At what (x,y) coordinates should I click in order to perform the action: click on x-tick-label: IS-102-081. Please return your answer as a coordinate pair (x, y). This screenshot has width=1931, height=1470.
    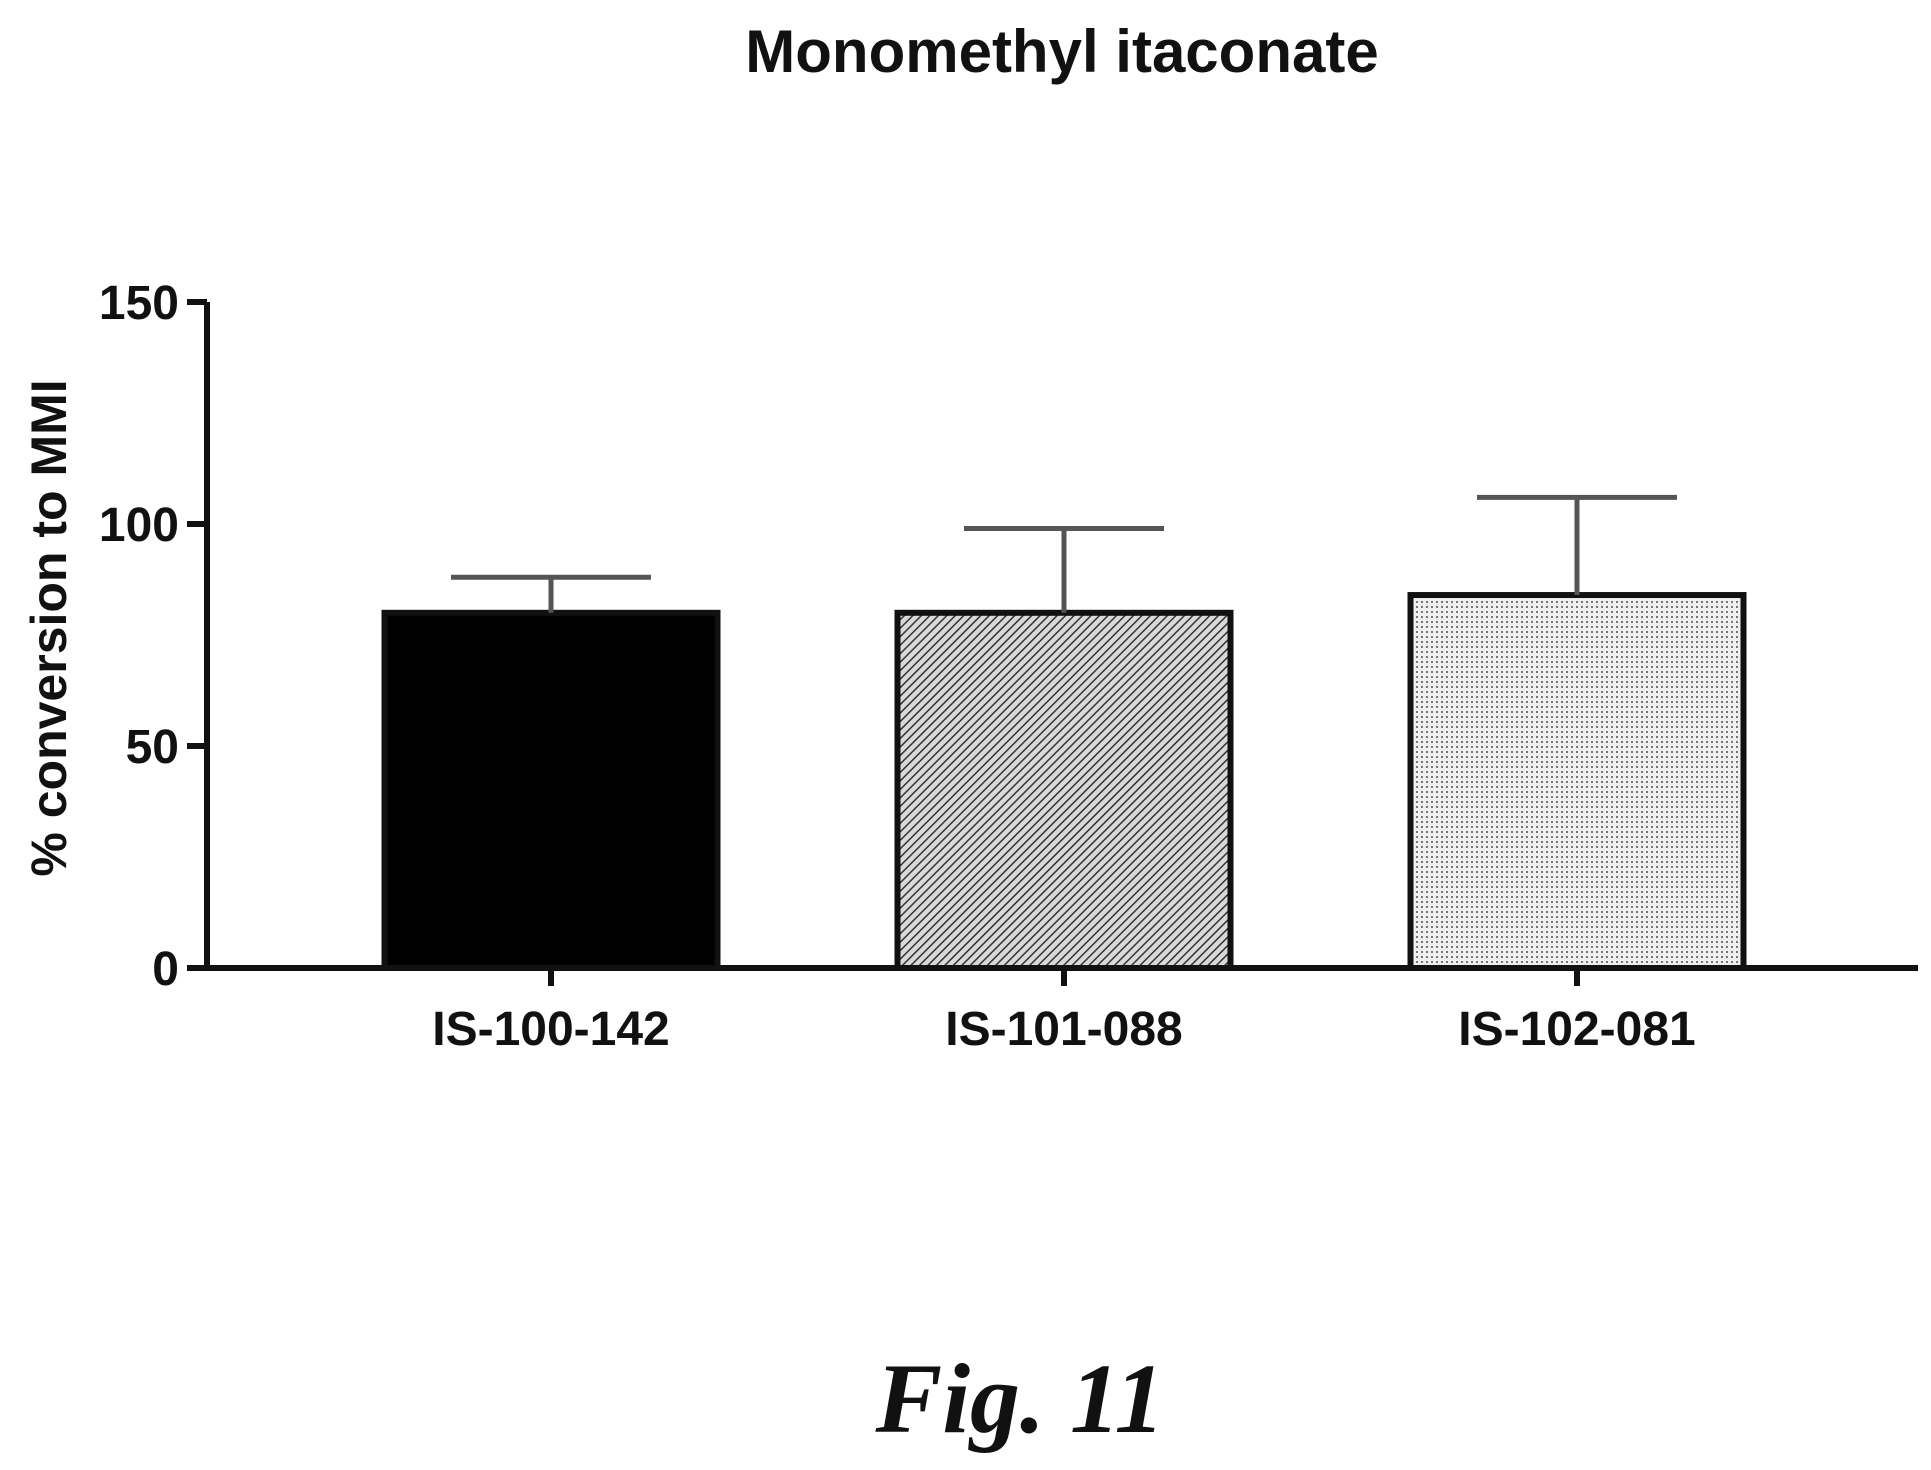
    Looking at the image, I should click on (1577, 1029).